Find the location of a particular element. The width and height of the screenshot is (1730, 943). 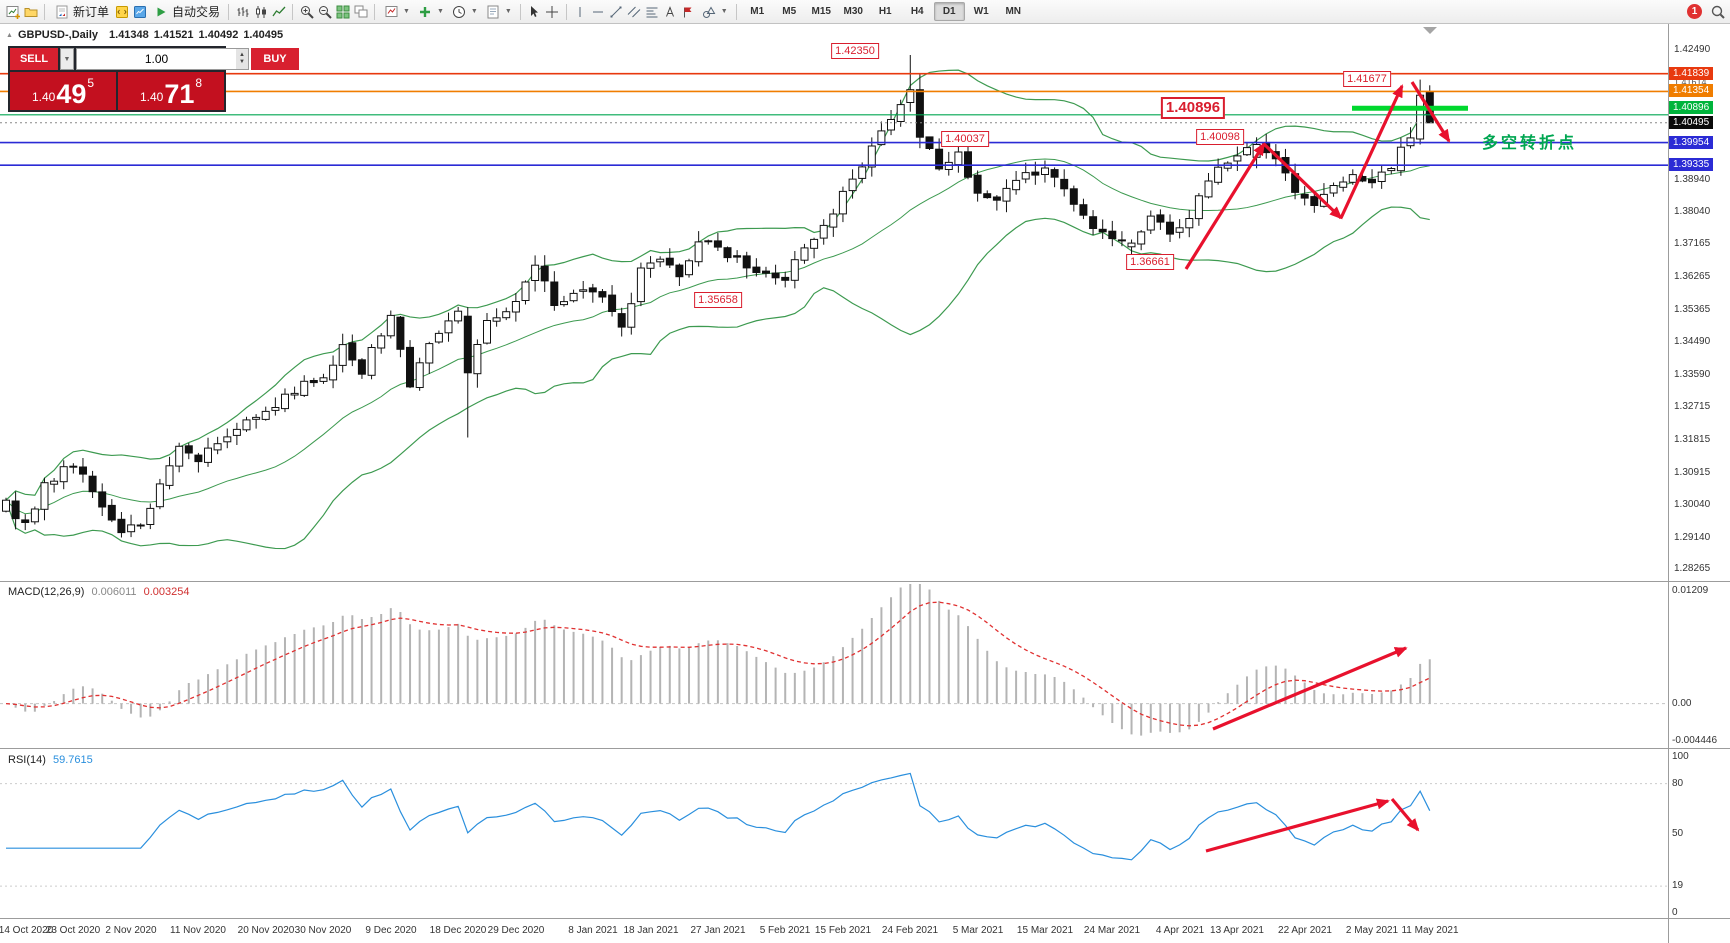

volume-input is located at coordinates (156, 59).